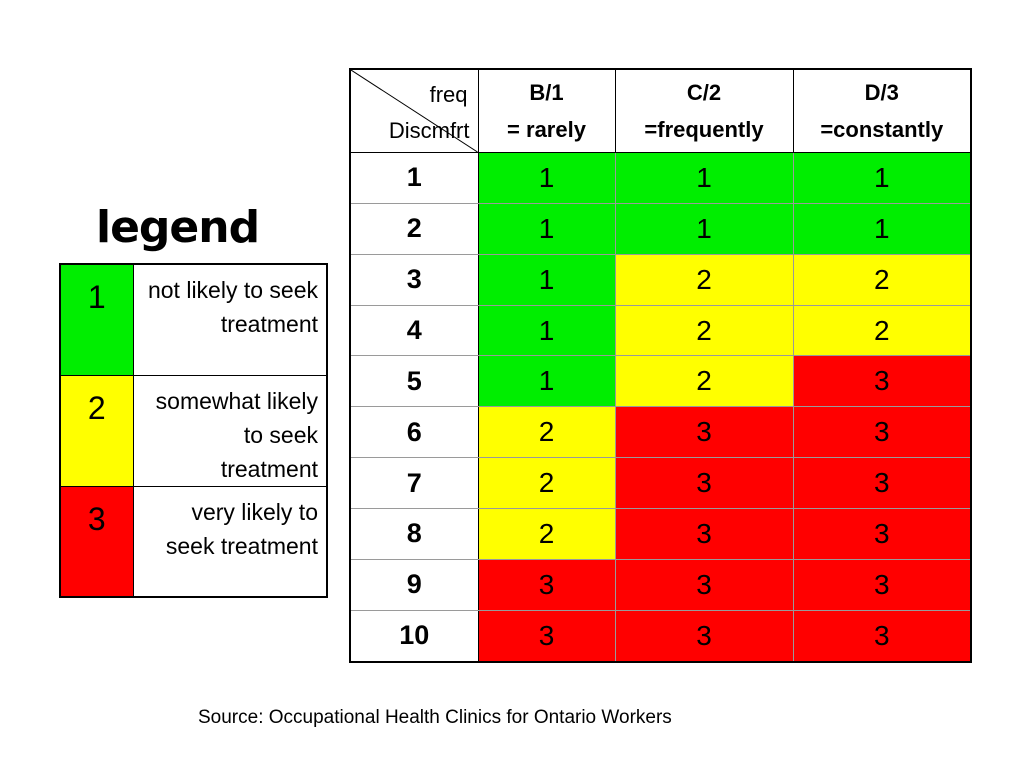  I want to click on corner-freq-label: freq, so click(448, 94).